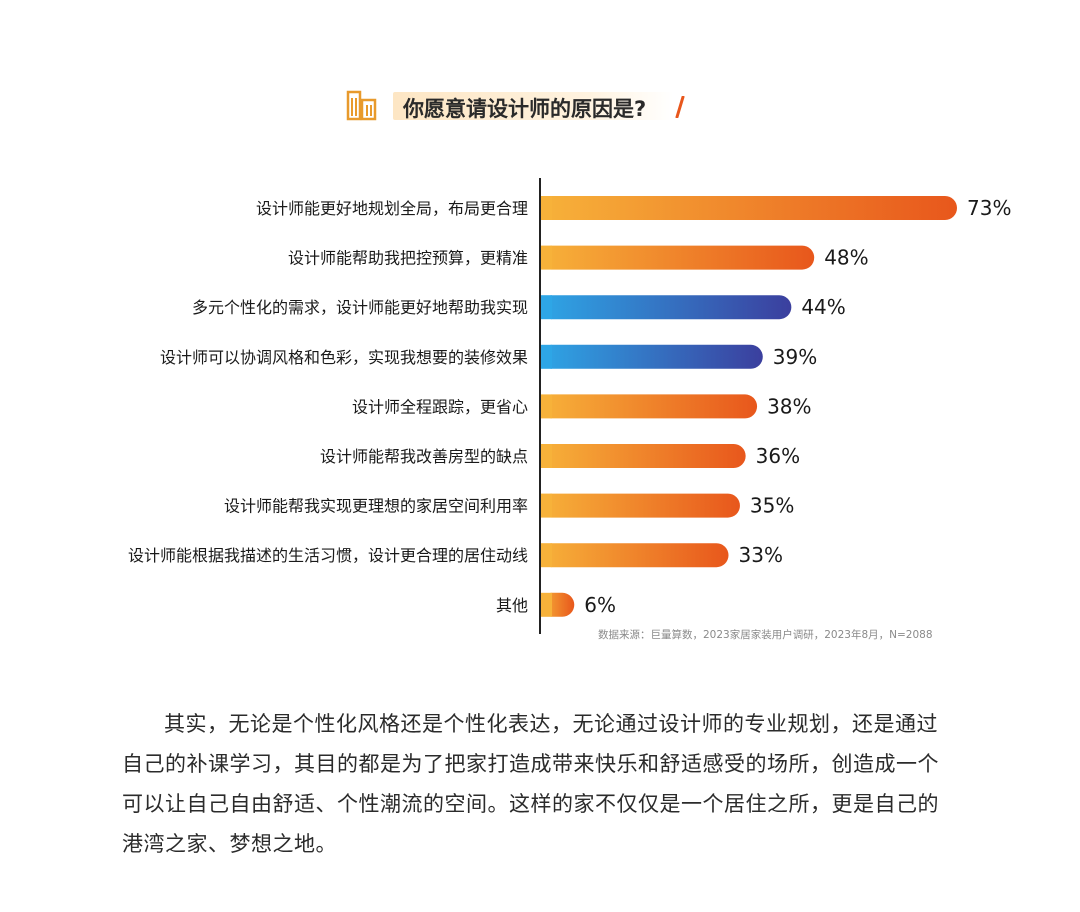 The width and height of the screenshot is (1080, 912). Describe the element at coordinates (424, 456) in the screenshot. I see `category-label: 设计师能帮我改善房型的缺点` at that location.